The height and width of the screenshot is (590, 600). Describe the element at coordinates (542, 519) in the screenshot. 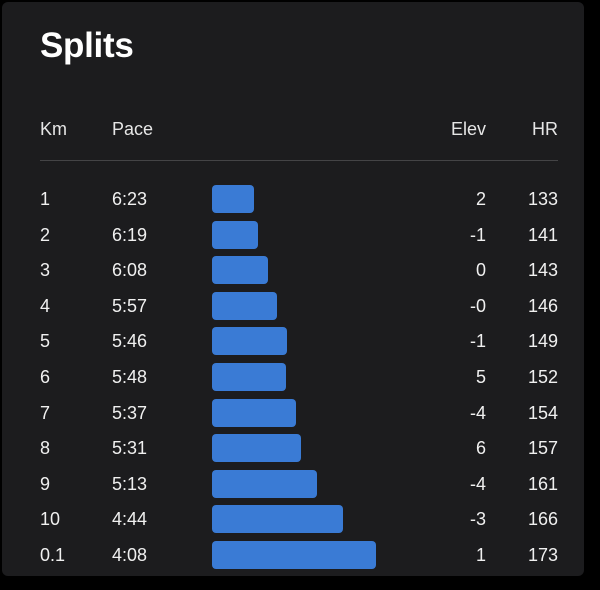

I see `split-hr: 166` at that location.